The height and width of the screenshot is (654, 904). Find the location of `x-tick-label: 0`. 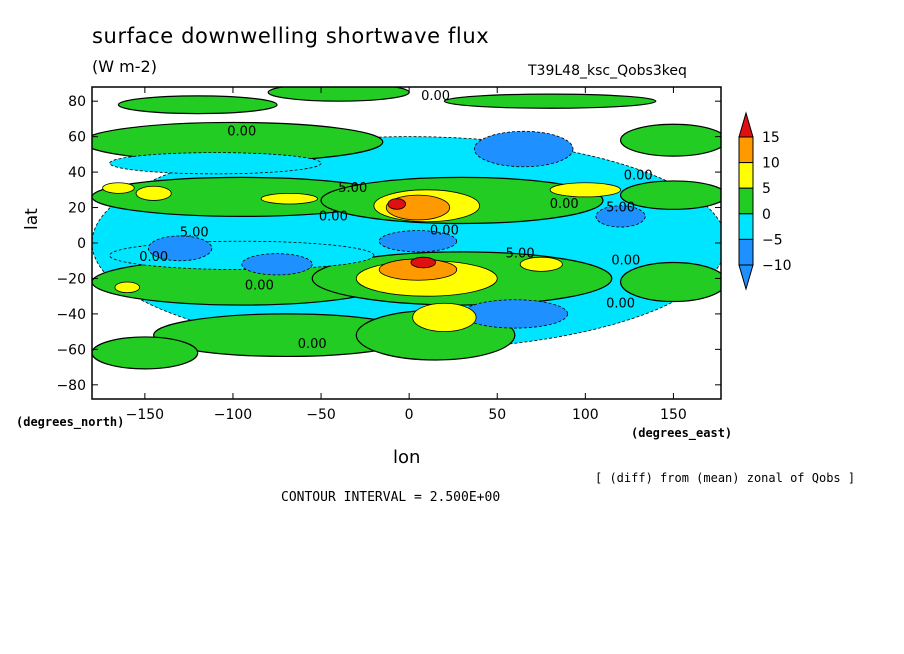

x-tick-label: 0 is located at coordinates (409, 415).